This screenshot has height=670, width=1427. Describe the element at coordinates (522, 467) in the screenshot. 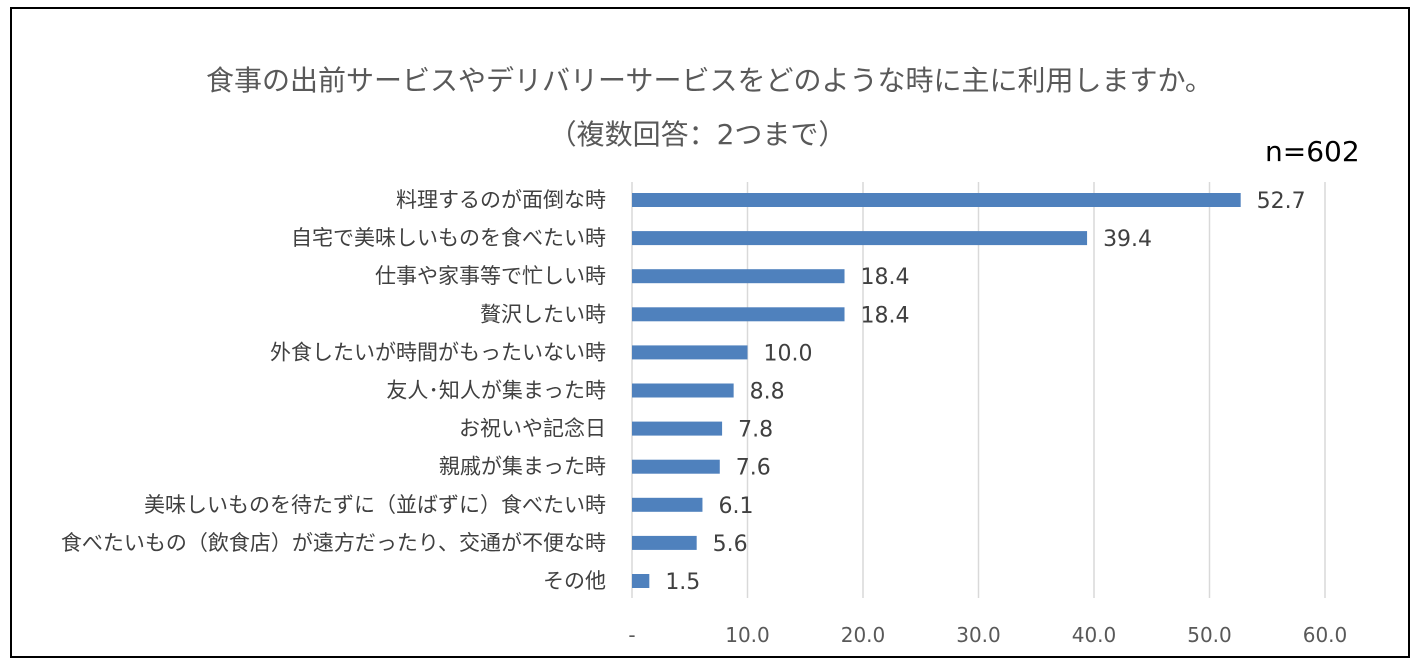

I see `category-label: 親戚が集まった時` at that location.